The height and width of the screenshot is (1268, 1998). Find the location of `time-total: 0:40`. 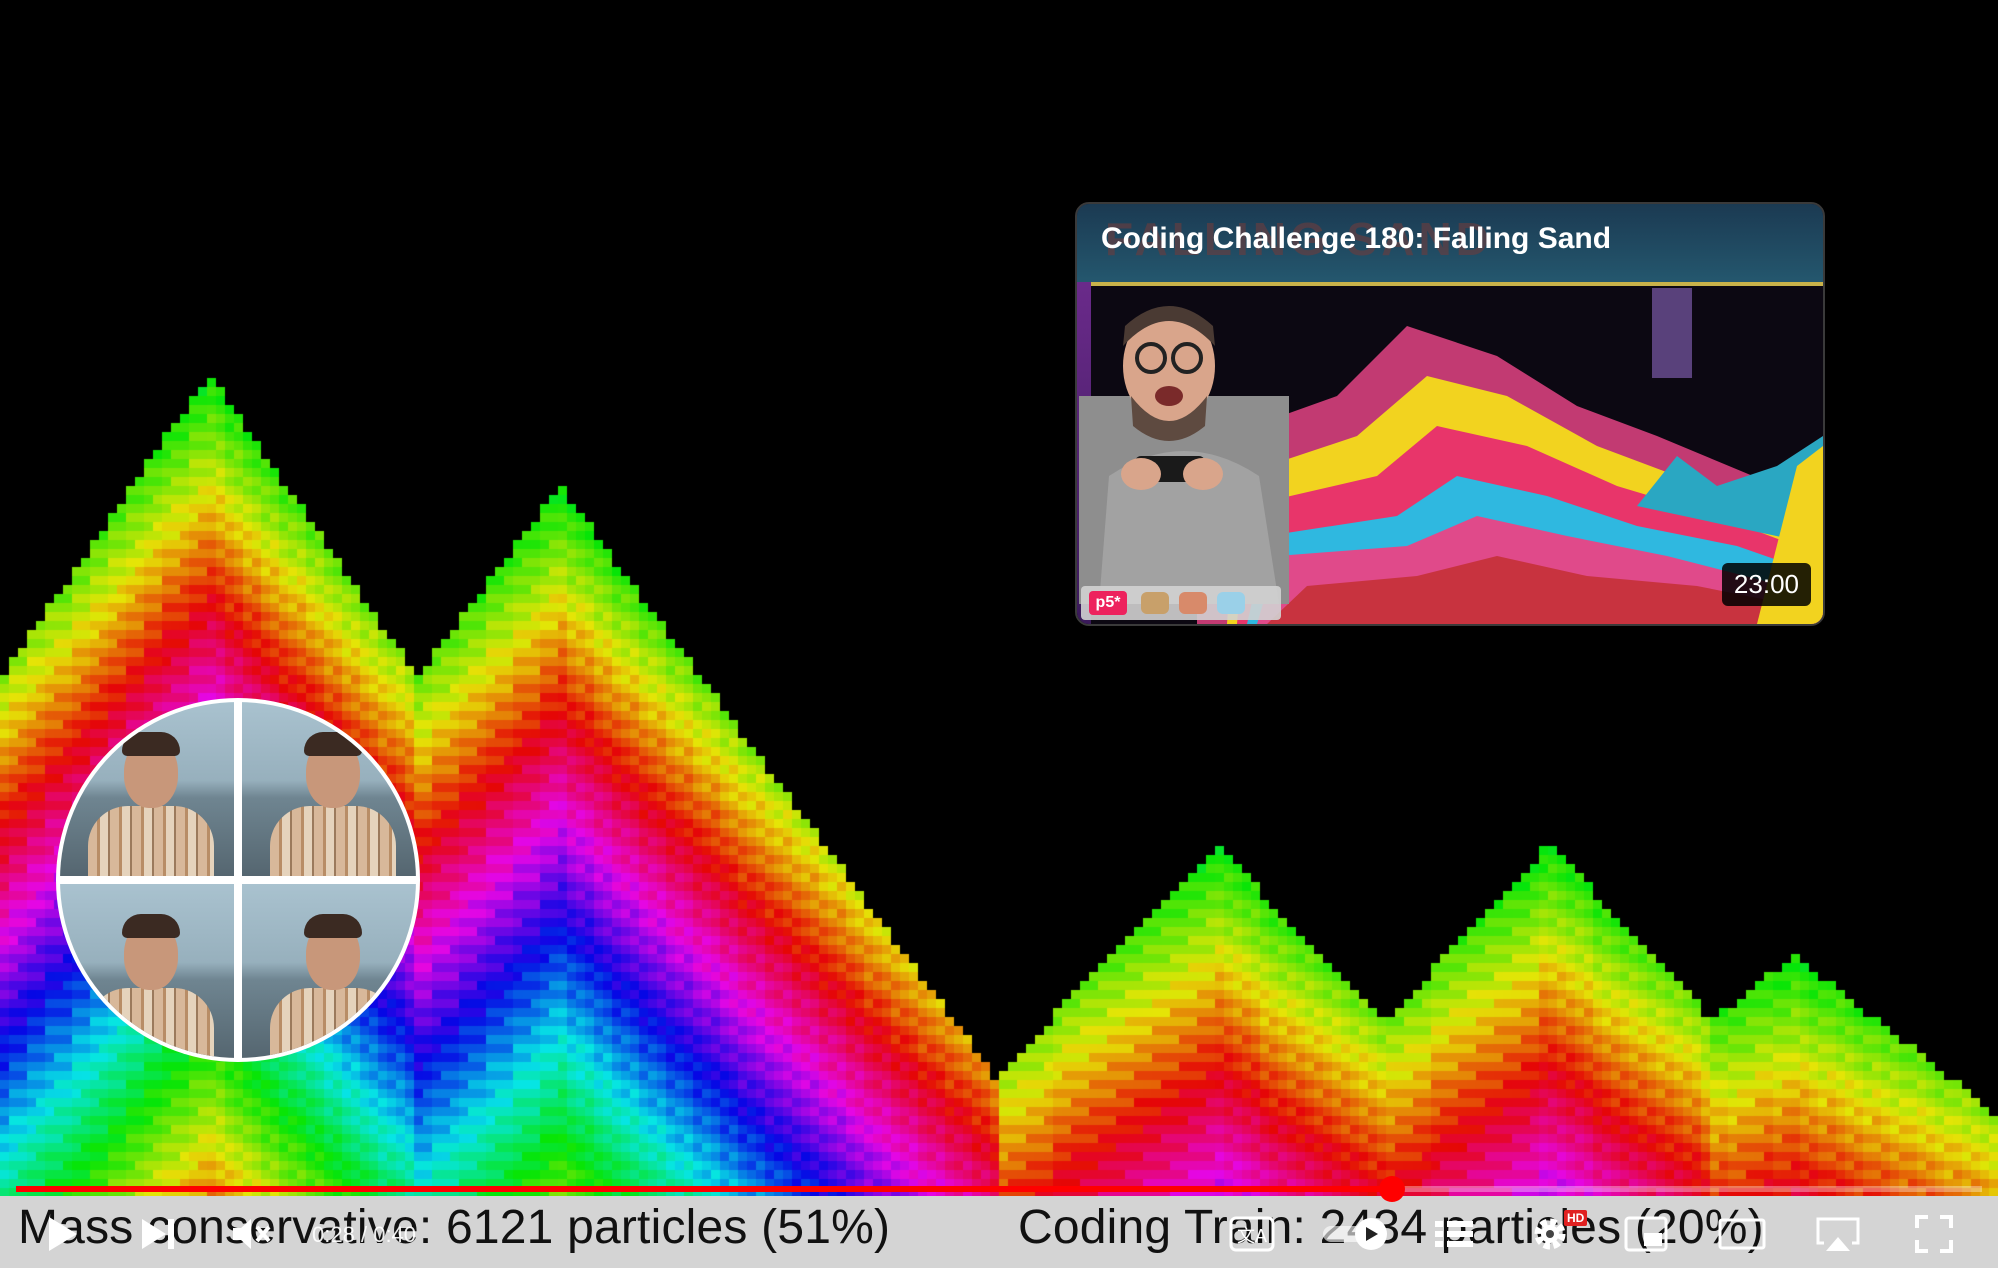

time-total: 0:40 is located at coordinates (395, 1234).